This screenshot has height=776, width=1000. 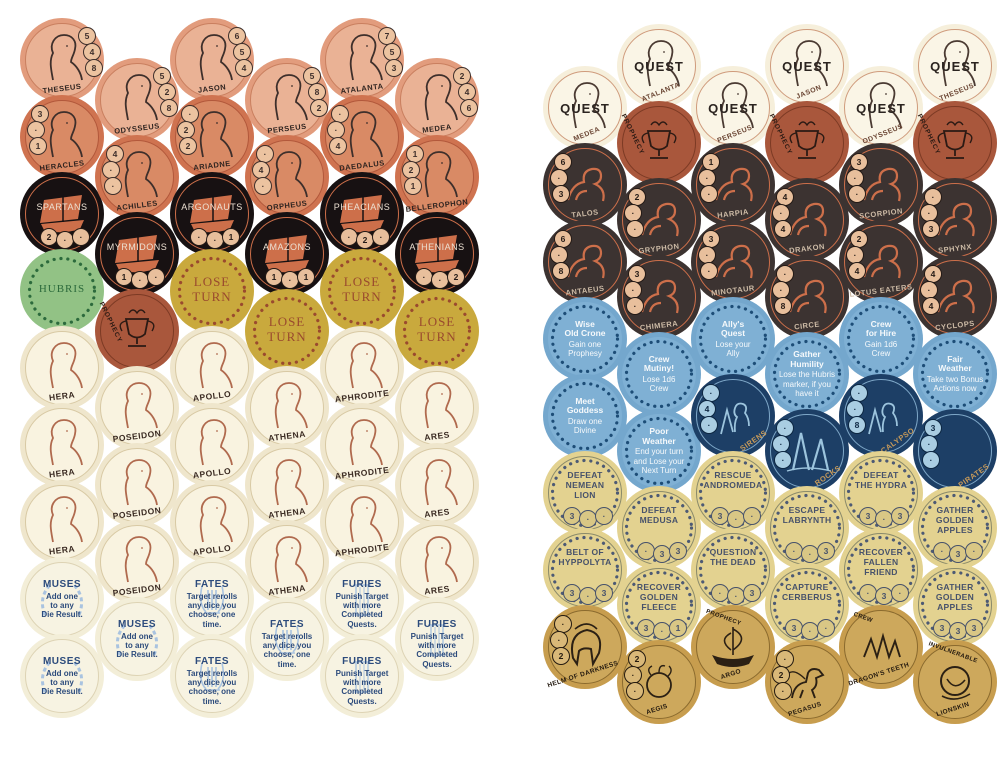 I want to click on token-ally-bellerophon: BELLEROPHON 1 2 1, so click(x=437, y=177).